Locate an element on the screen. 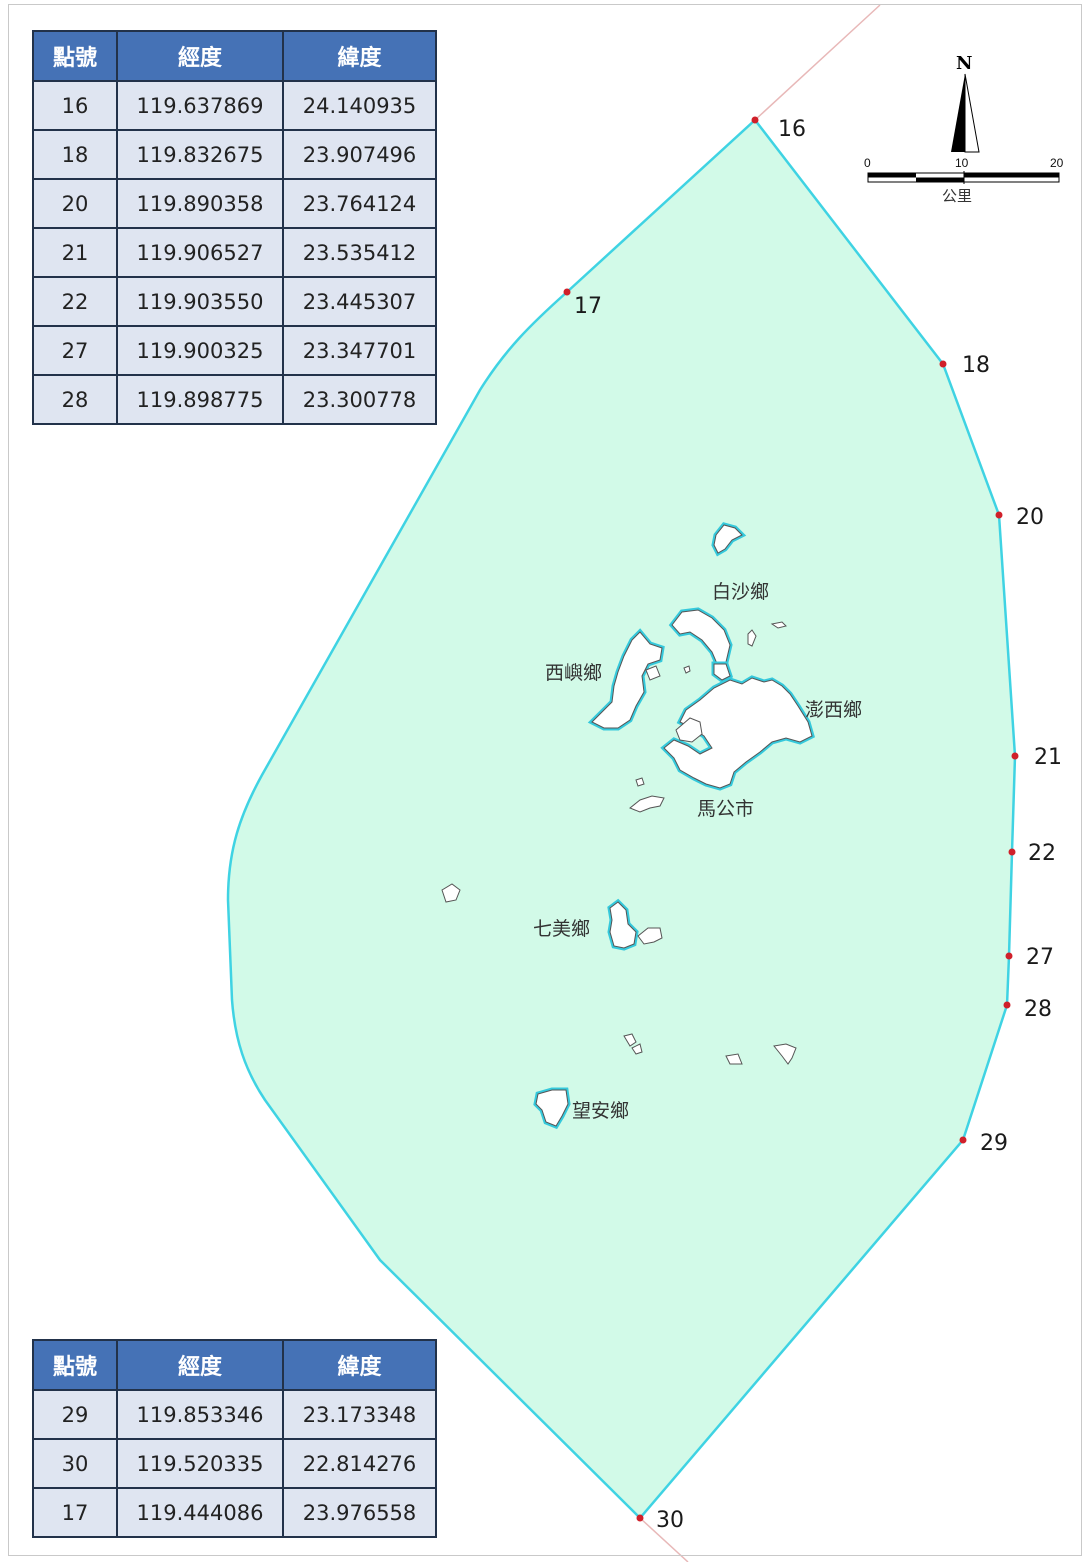  external-boundary-line-top is located at coordinates (817, 62).